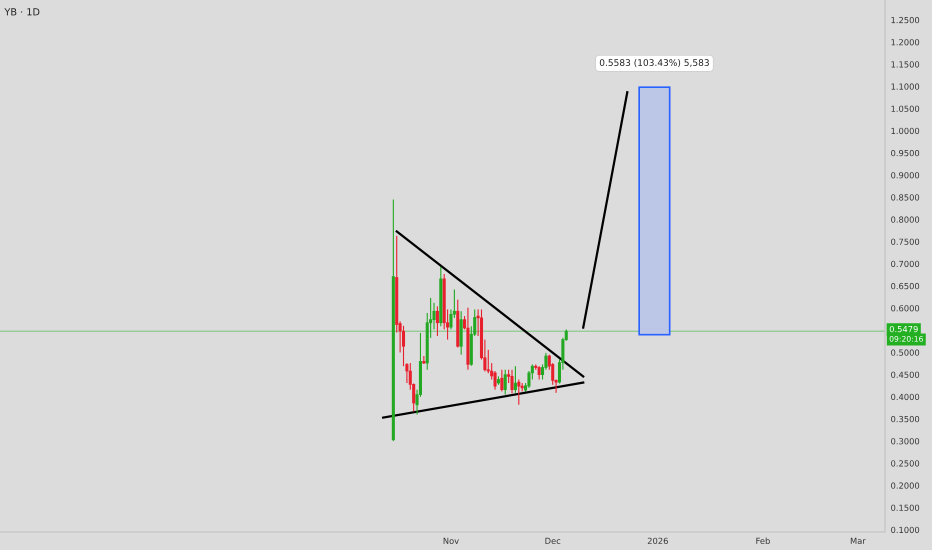 This screenshot has height=550, width=932. I want to click on y-tick-label: 0.7000, so click(905, 264).